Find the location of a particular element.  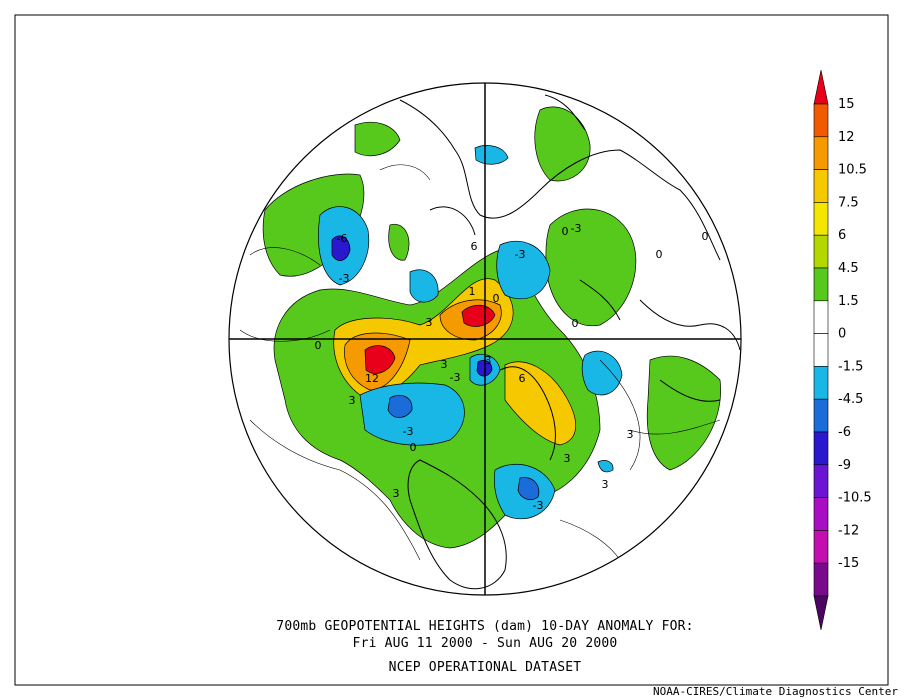

colorbar-cap-top is located at coordinates (821, 87).